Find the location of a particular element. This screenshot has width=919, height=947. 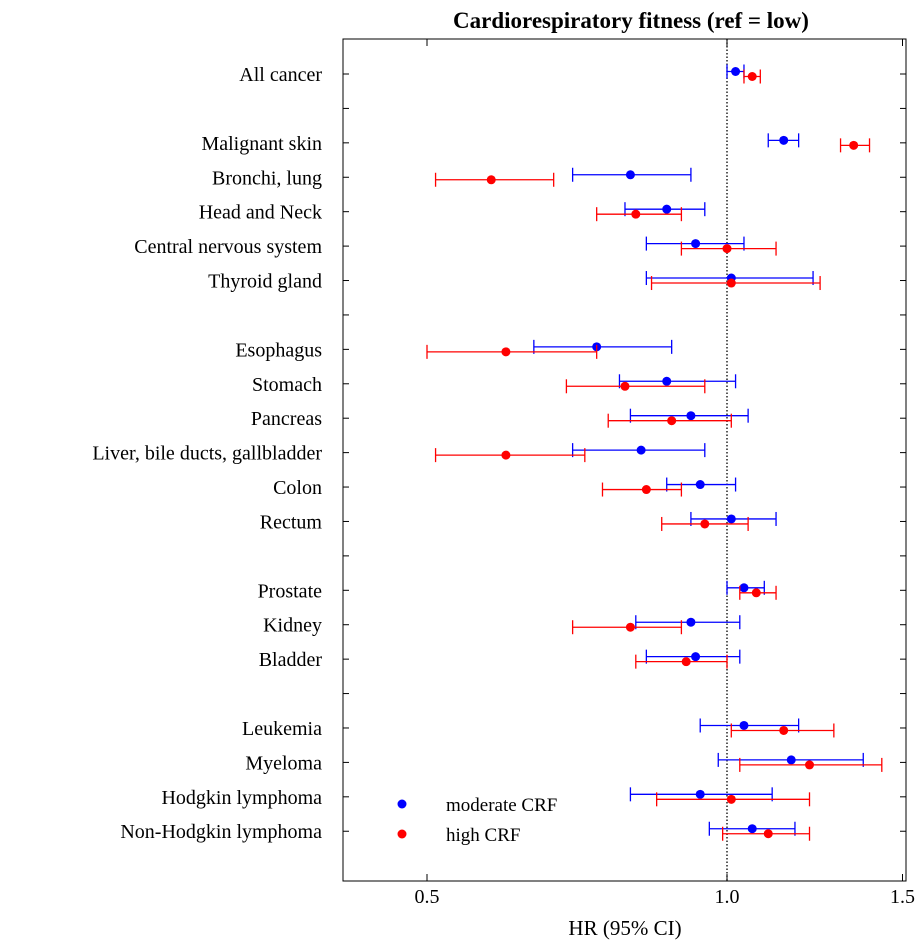

category-label-malignant-skin: Malignant skin is located at coordinates (261, 144).